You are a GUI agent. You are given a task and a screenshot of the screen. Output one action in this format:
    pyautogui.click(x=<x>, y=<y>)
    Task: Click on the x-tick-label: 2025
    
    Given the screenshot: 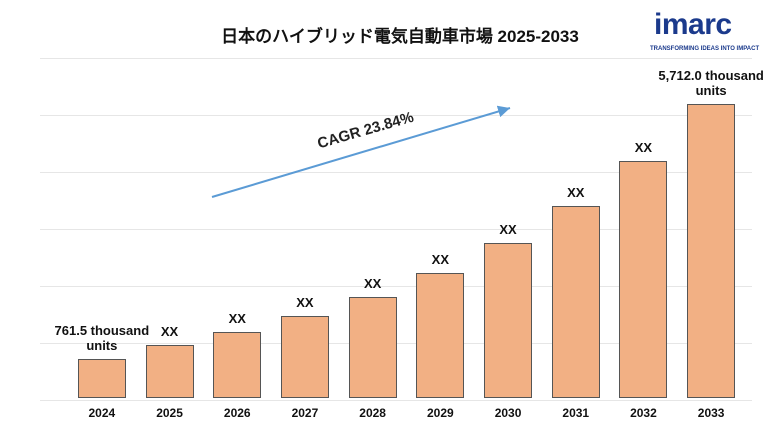 What is the action you would take?
    pyautogui.click(x=169, y=413)
    